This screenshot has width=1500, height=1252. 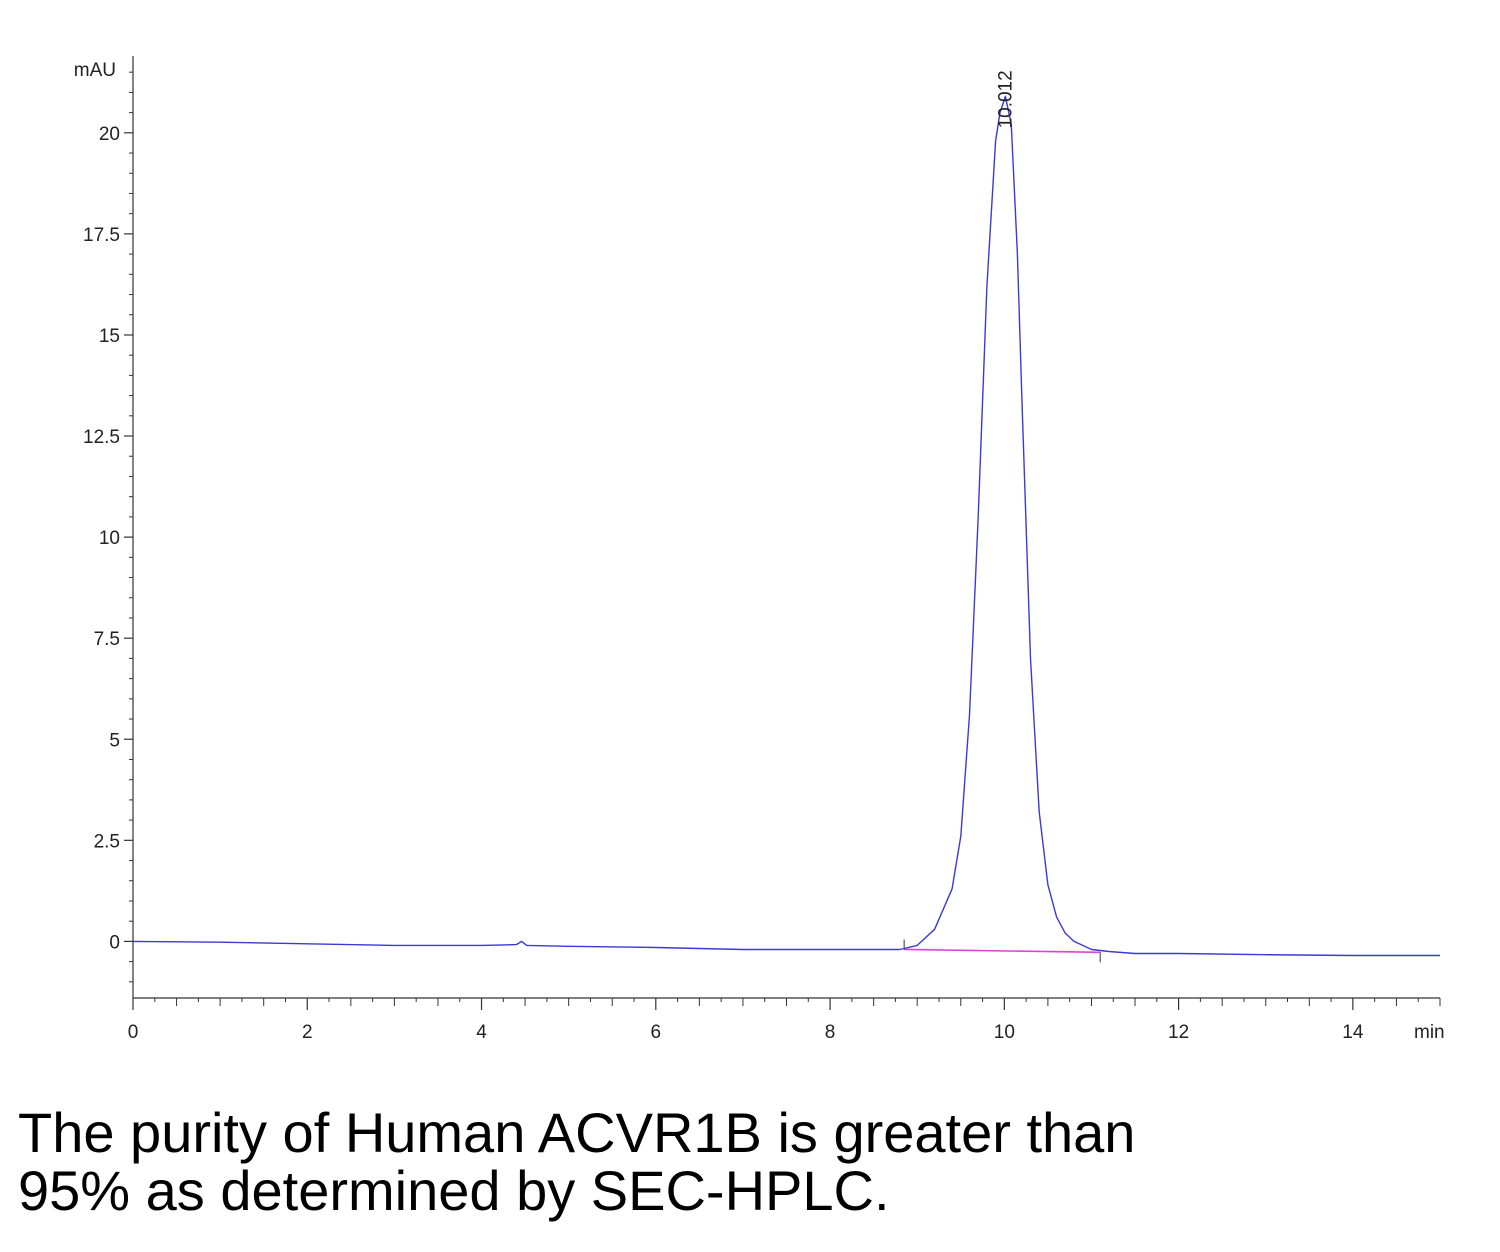 What do you see at coordinates (307, 1032) in the screenshot?
I see `x-tick-label: 2` at bounding box center [307, 1032].